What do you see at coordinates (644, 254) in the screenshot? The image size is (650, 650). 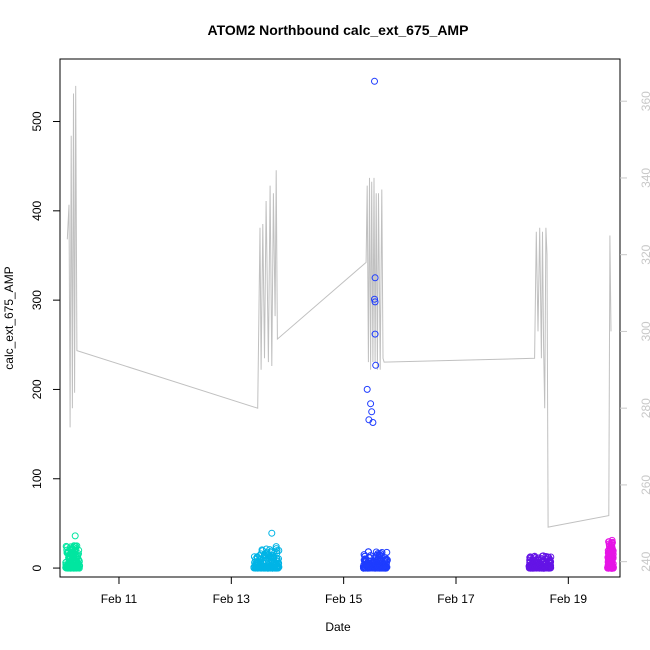 I see `y2-tick-label: 320` at bounding box center [644, 254].